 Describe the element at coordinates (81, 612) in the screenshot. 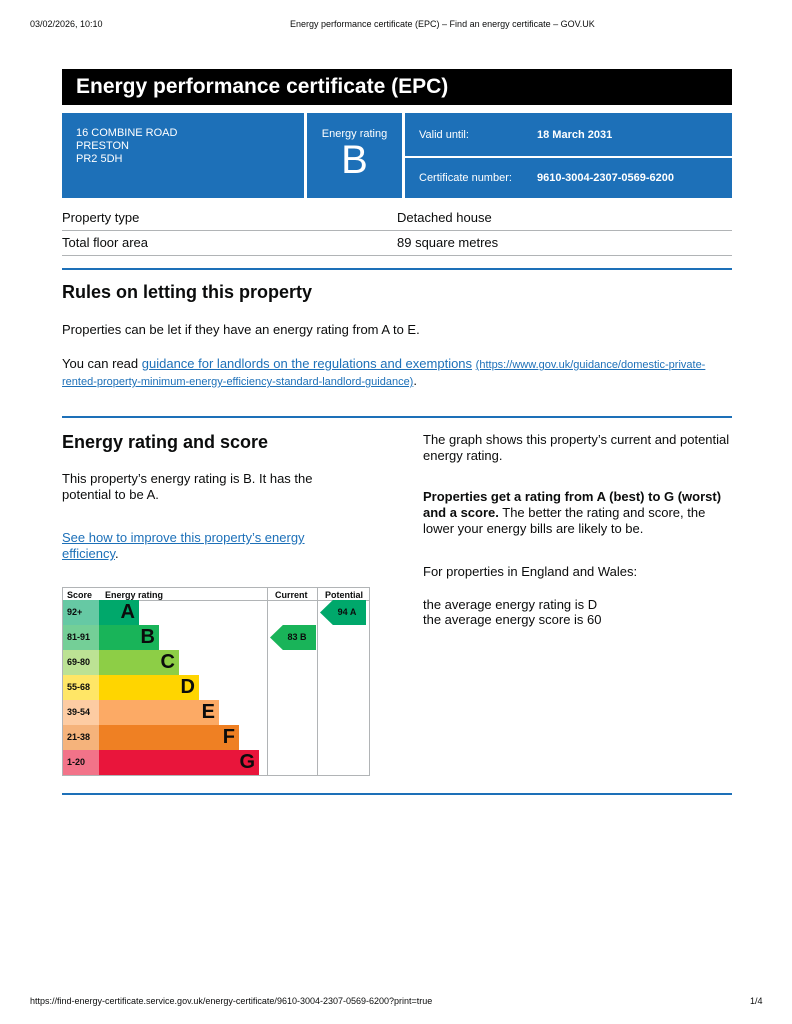

I see `band-score-a: 92+` at that location.